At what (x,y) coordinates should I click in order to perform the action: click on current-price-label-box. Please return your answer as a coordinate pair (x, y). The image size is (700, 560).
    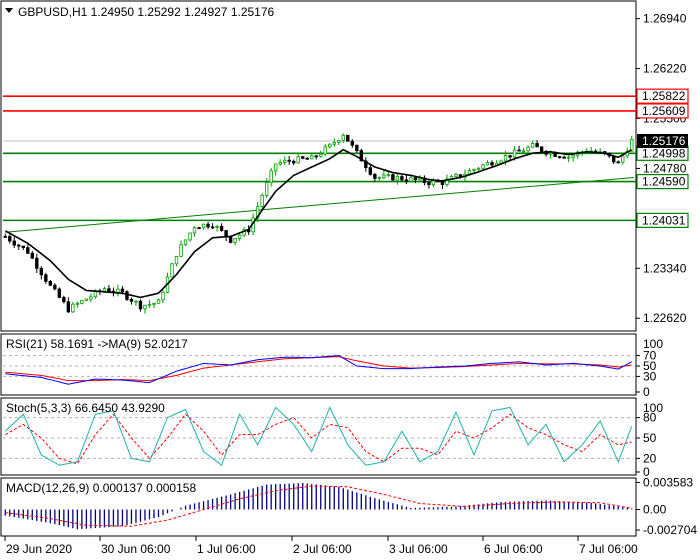
    Looking at the image, I should click on (662, 140).